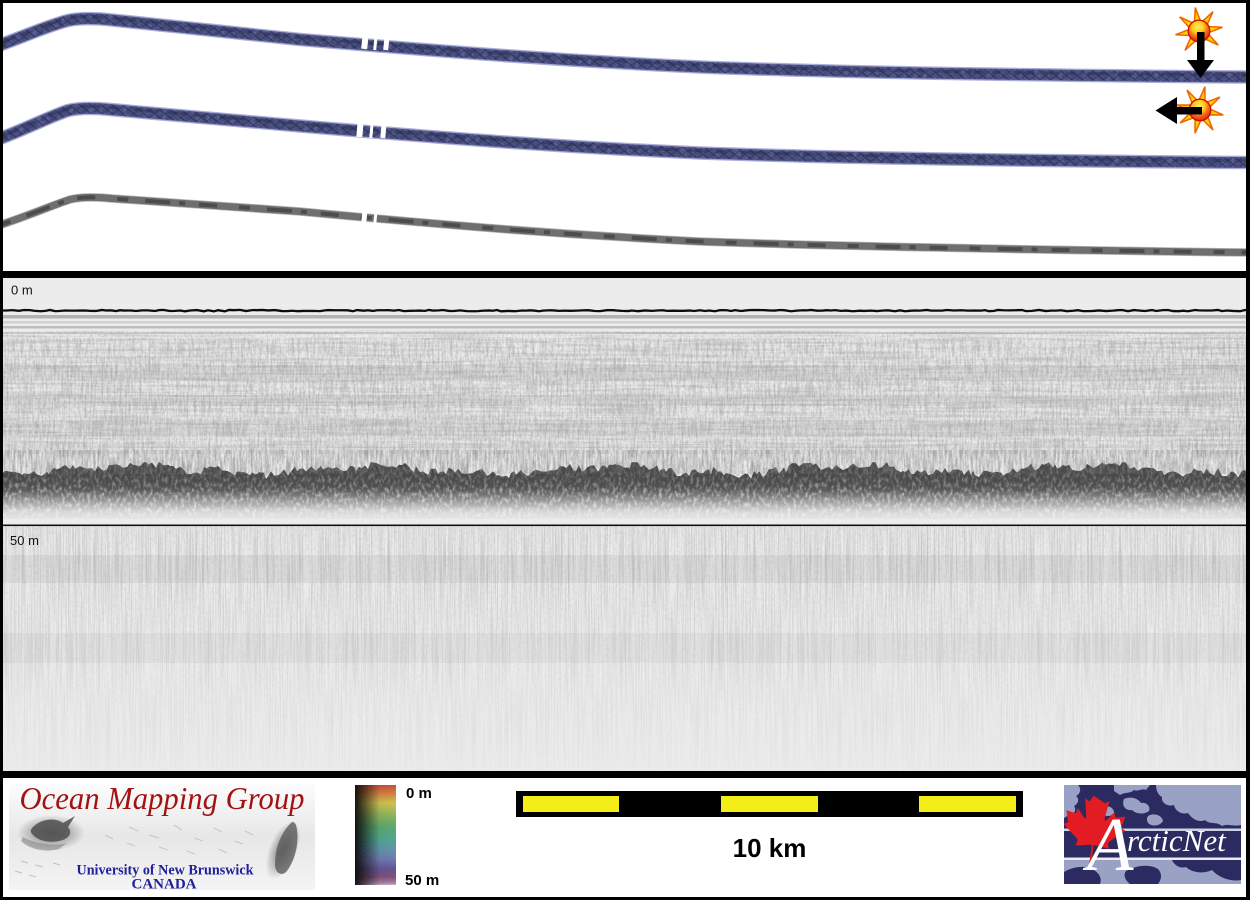 The image size is (1250, 900). What do you see at coordinates (166, 871) in the screenshot?
I see `svg-text: University of New Brunswick` at bounding box center [166, 871].